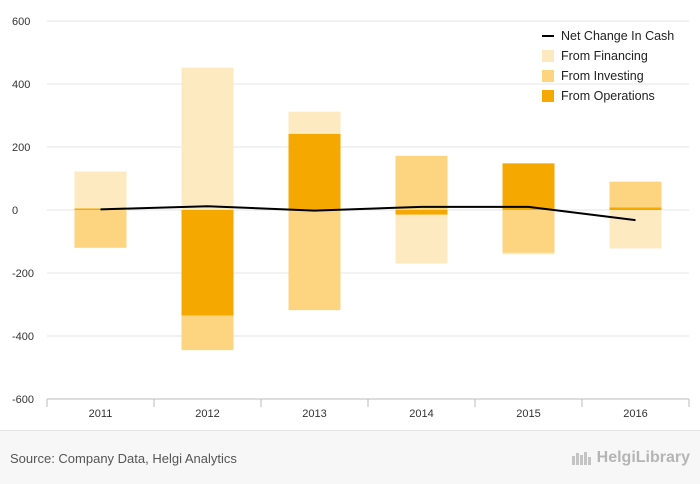  What do you see at coordinates (23, 211) in the screenshot?
I see `y-axis-ticks: 600 400 200 0 -200 -400 -600` at bounding box center [23, 211].